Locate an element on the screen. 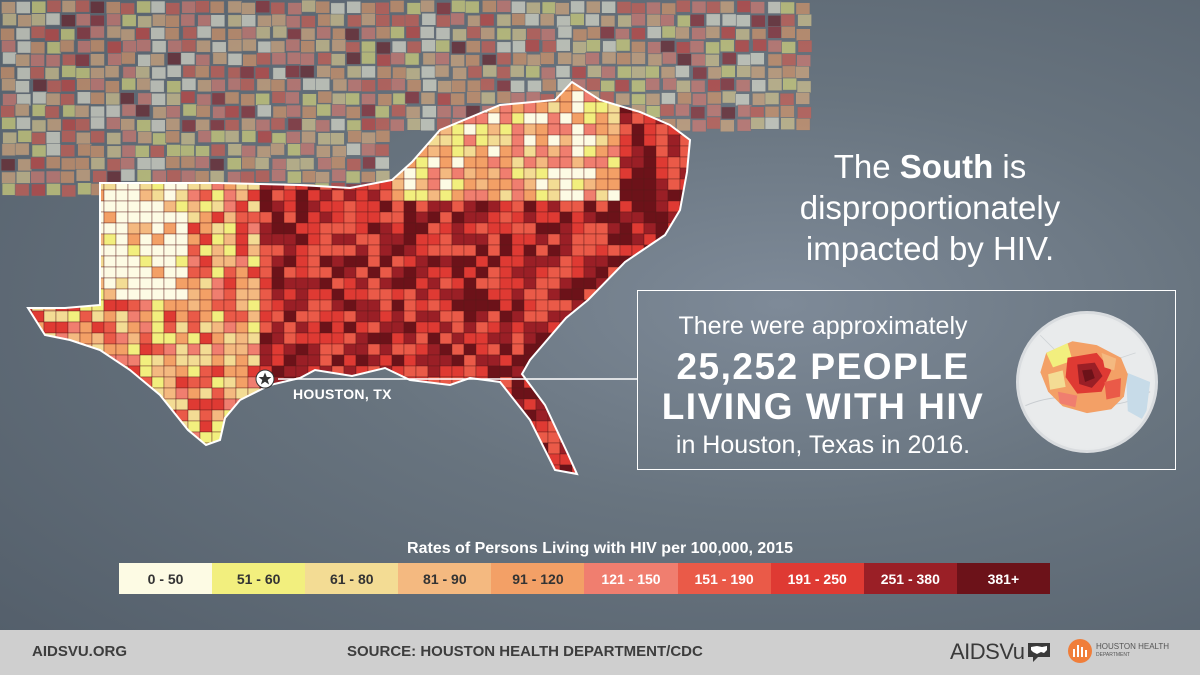  footer-site-link: AIDSVU.ORG is located at coordinates (80, 651).